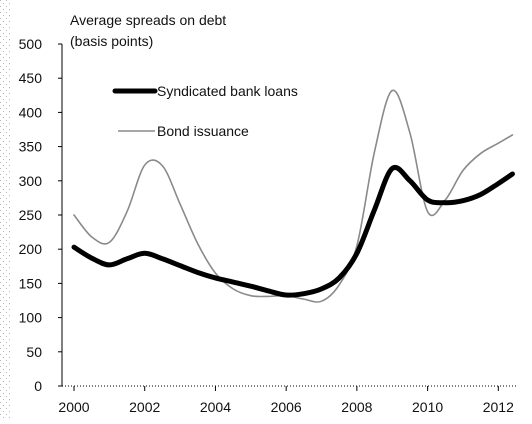 The height and width of the screenshot is (424, 532). What do you see at coordinates (34, 352) in the screenshot?
I see `y-tick-label: 50` at bounding box center [34, 352].